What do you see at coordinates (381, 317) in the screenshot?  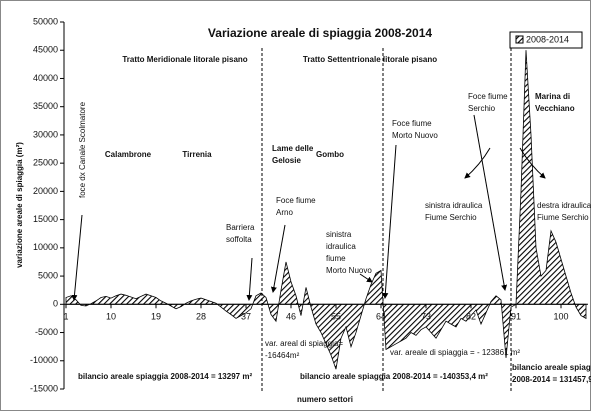 I see `x-tick-label: 64` at bounding box center [381, 317].